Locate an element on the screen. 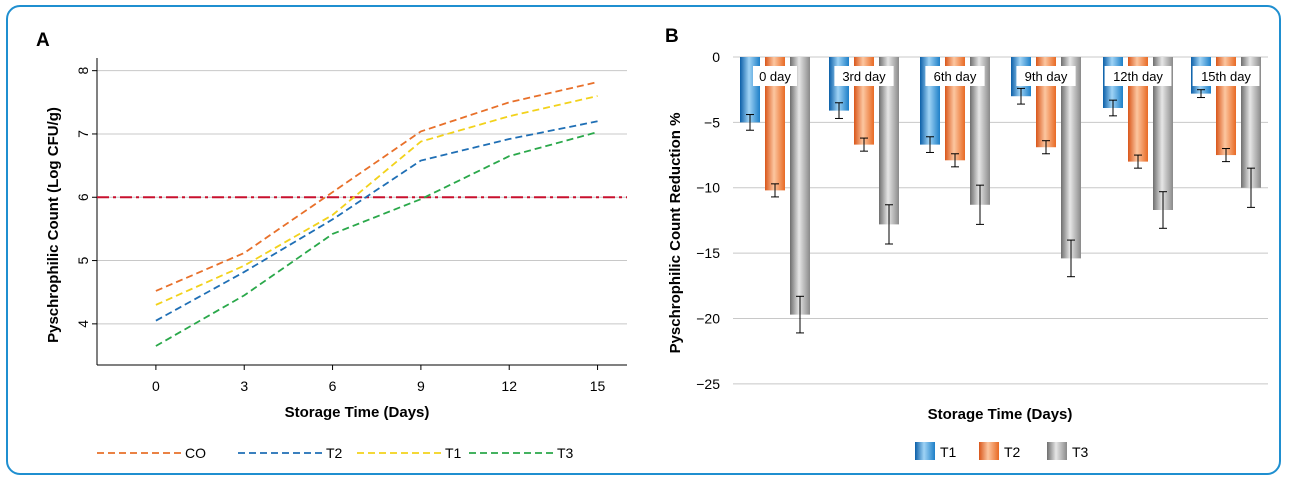  panel-b-category-label: 3rd day is located at coordinates (864, 76).